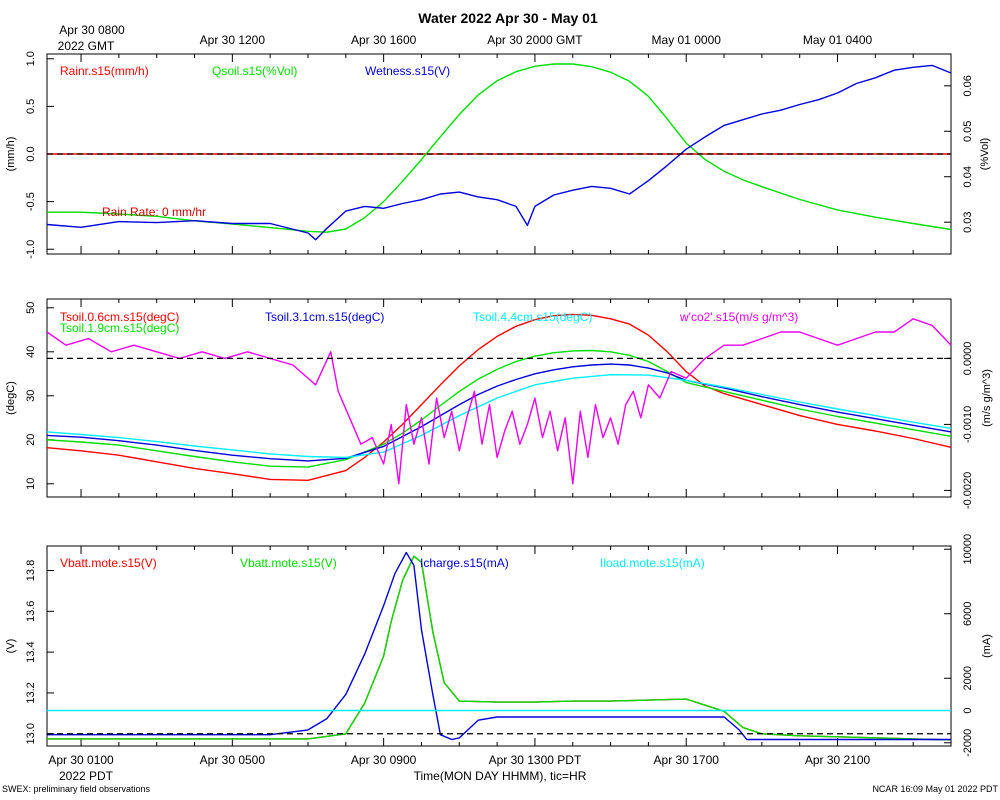 The width and height of the screenshot is (1000, 800). I want to click on pdt-tick-label: Apr 30 0500, so click(233, 760).